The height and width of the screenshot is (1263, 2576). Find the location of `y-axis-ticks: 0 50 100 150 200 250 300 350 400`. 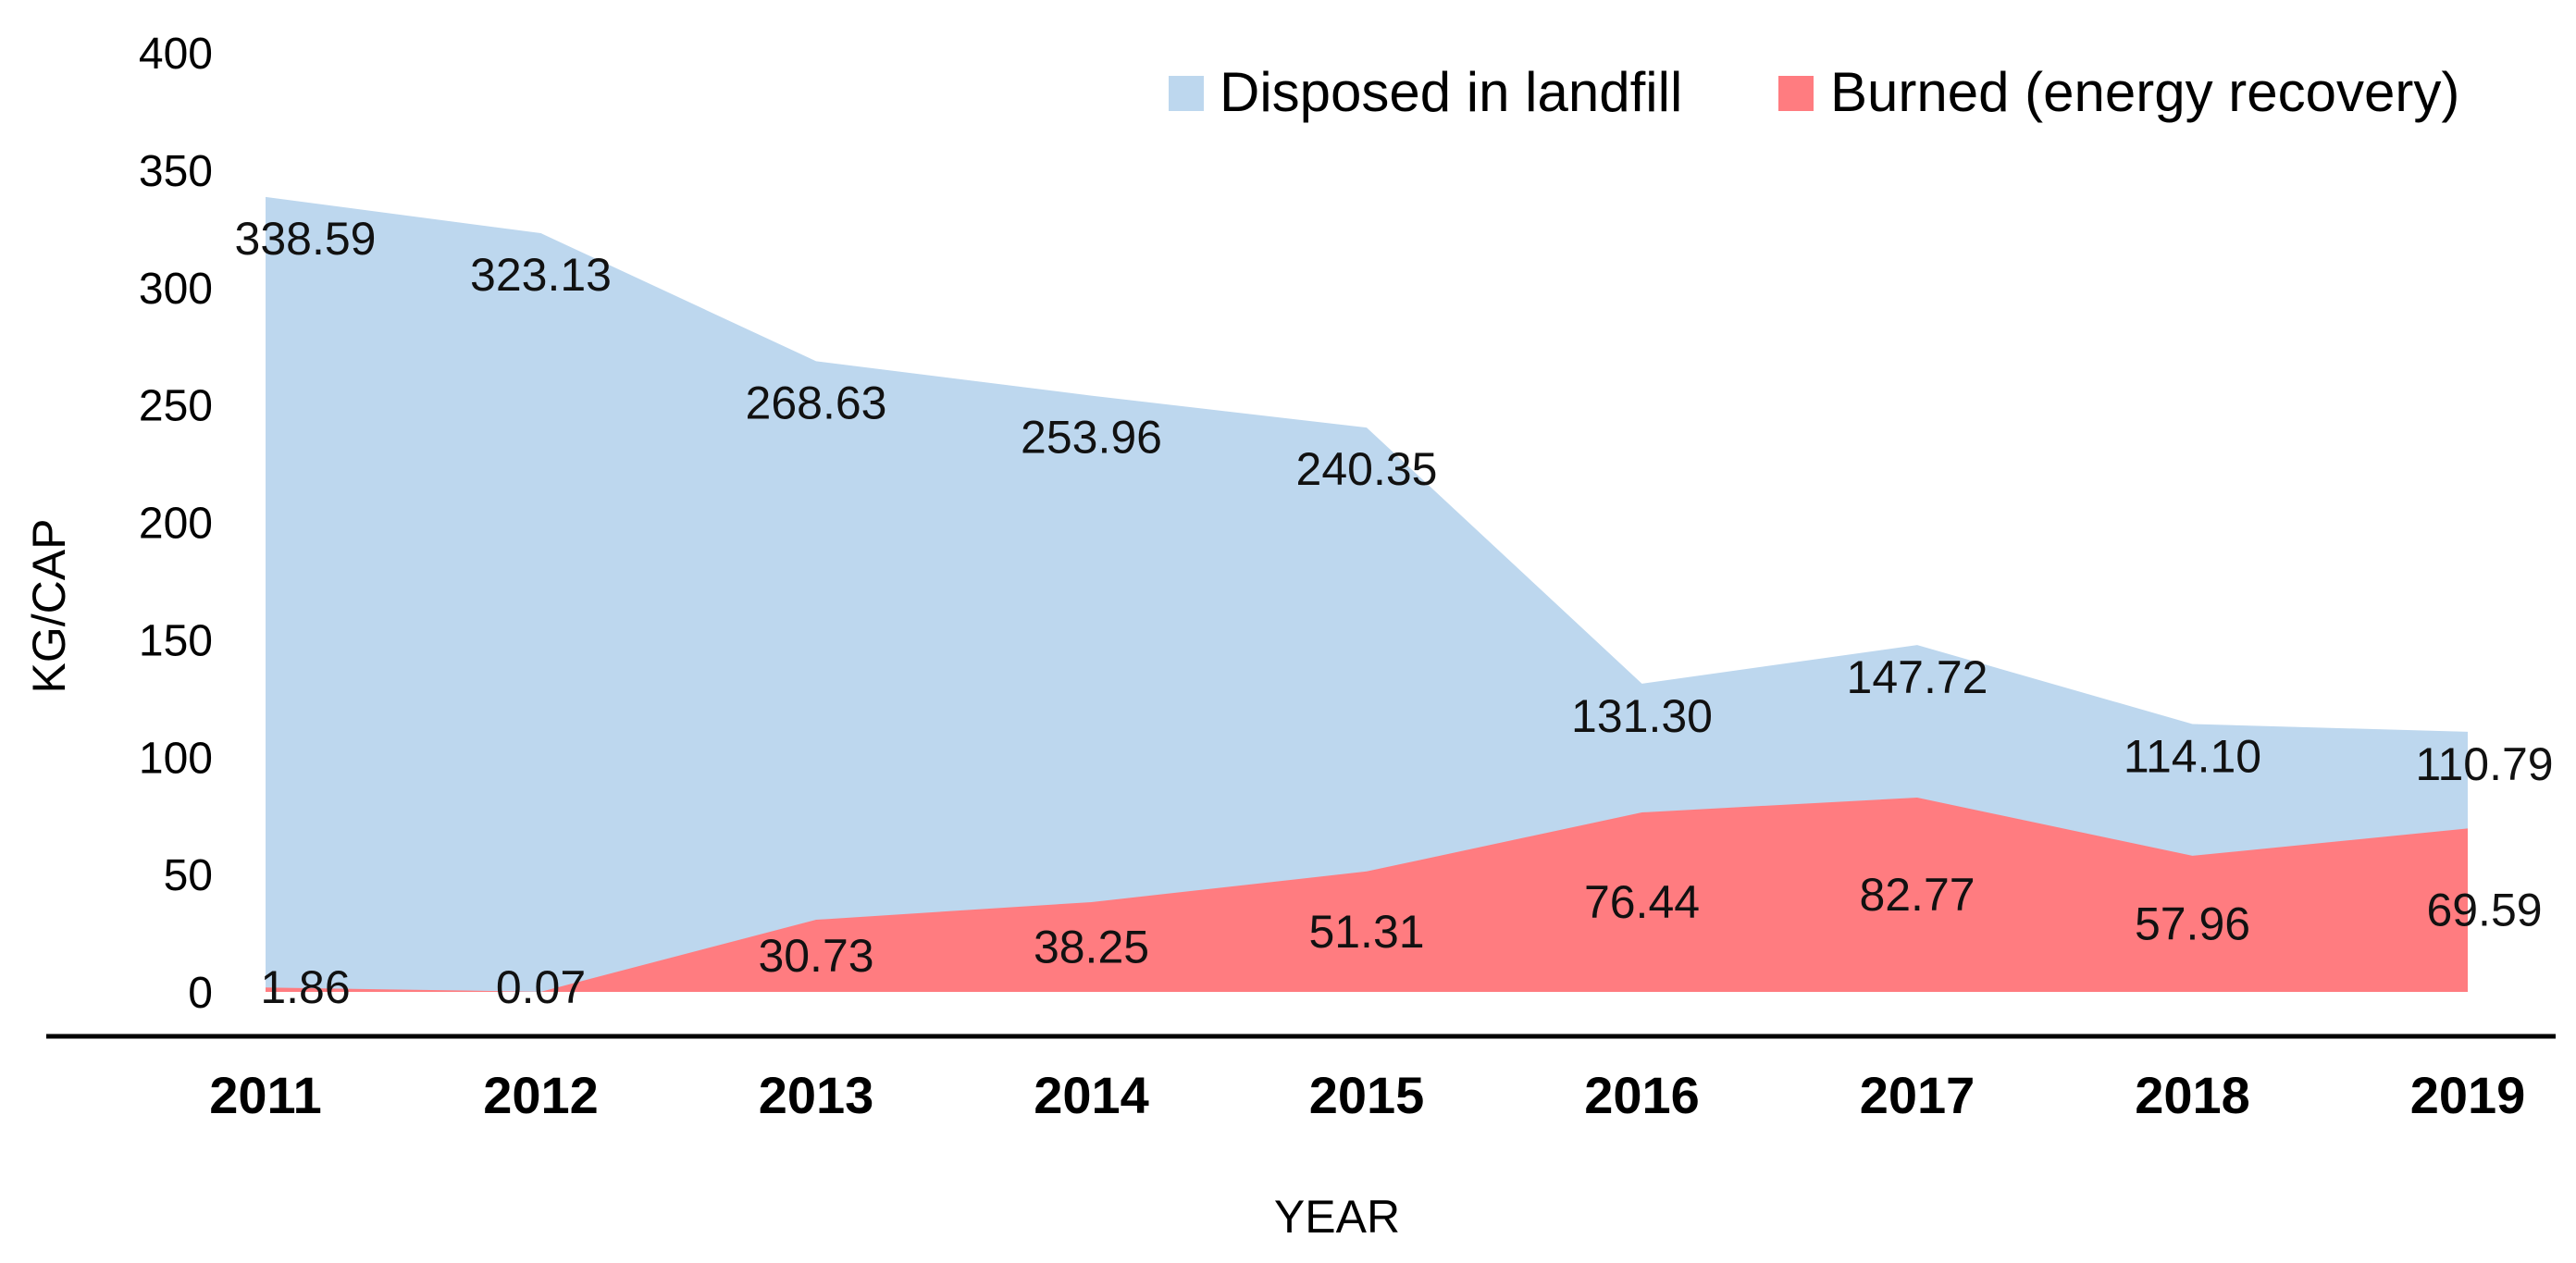

y-axis-ticks: 0 50 100 150 200 250 300 350 400 is located at coordinates (176, 524).